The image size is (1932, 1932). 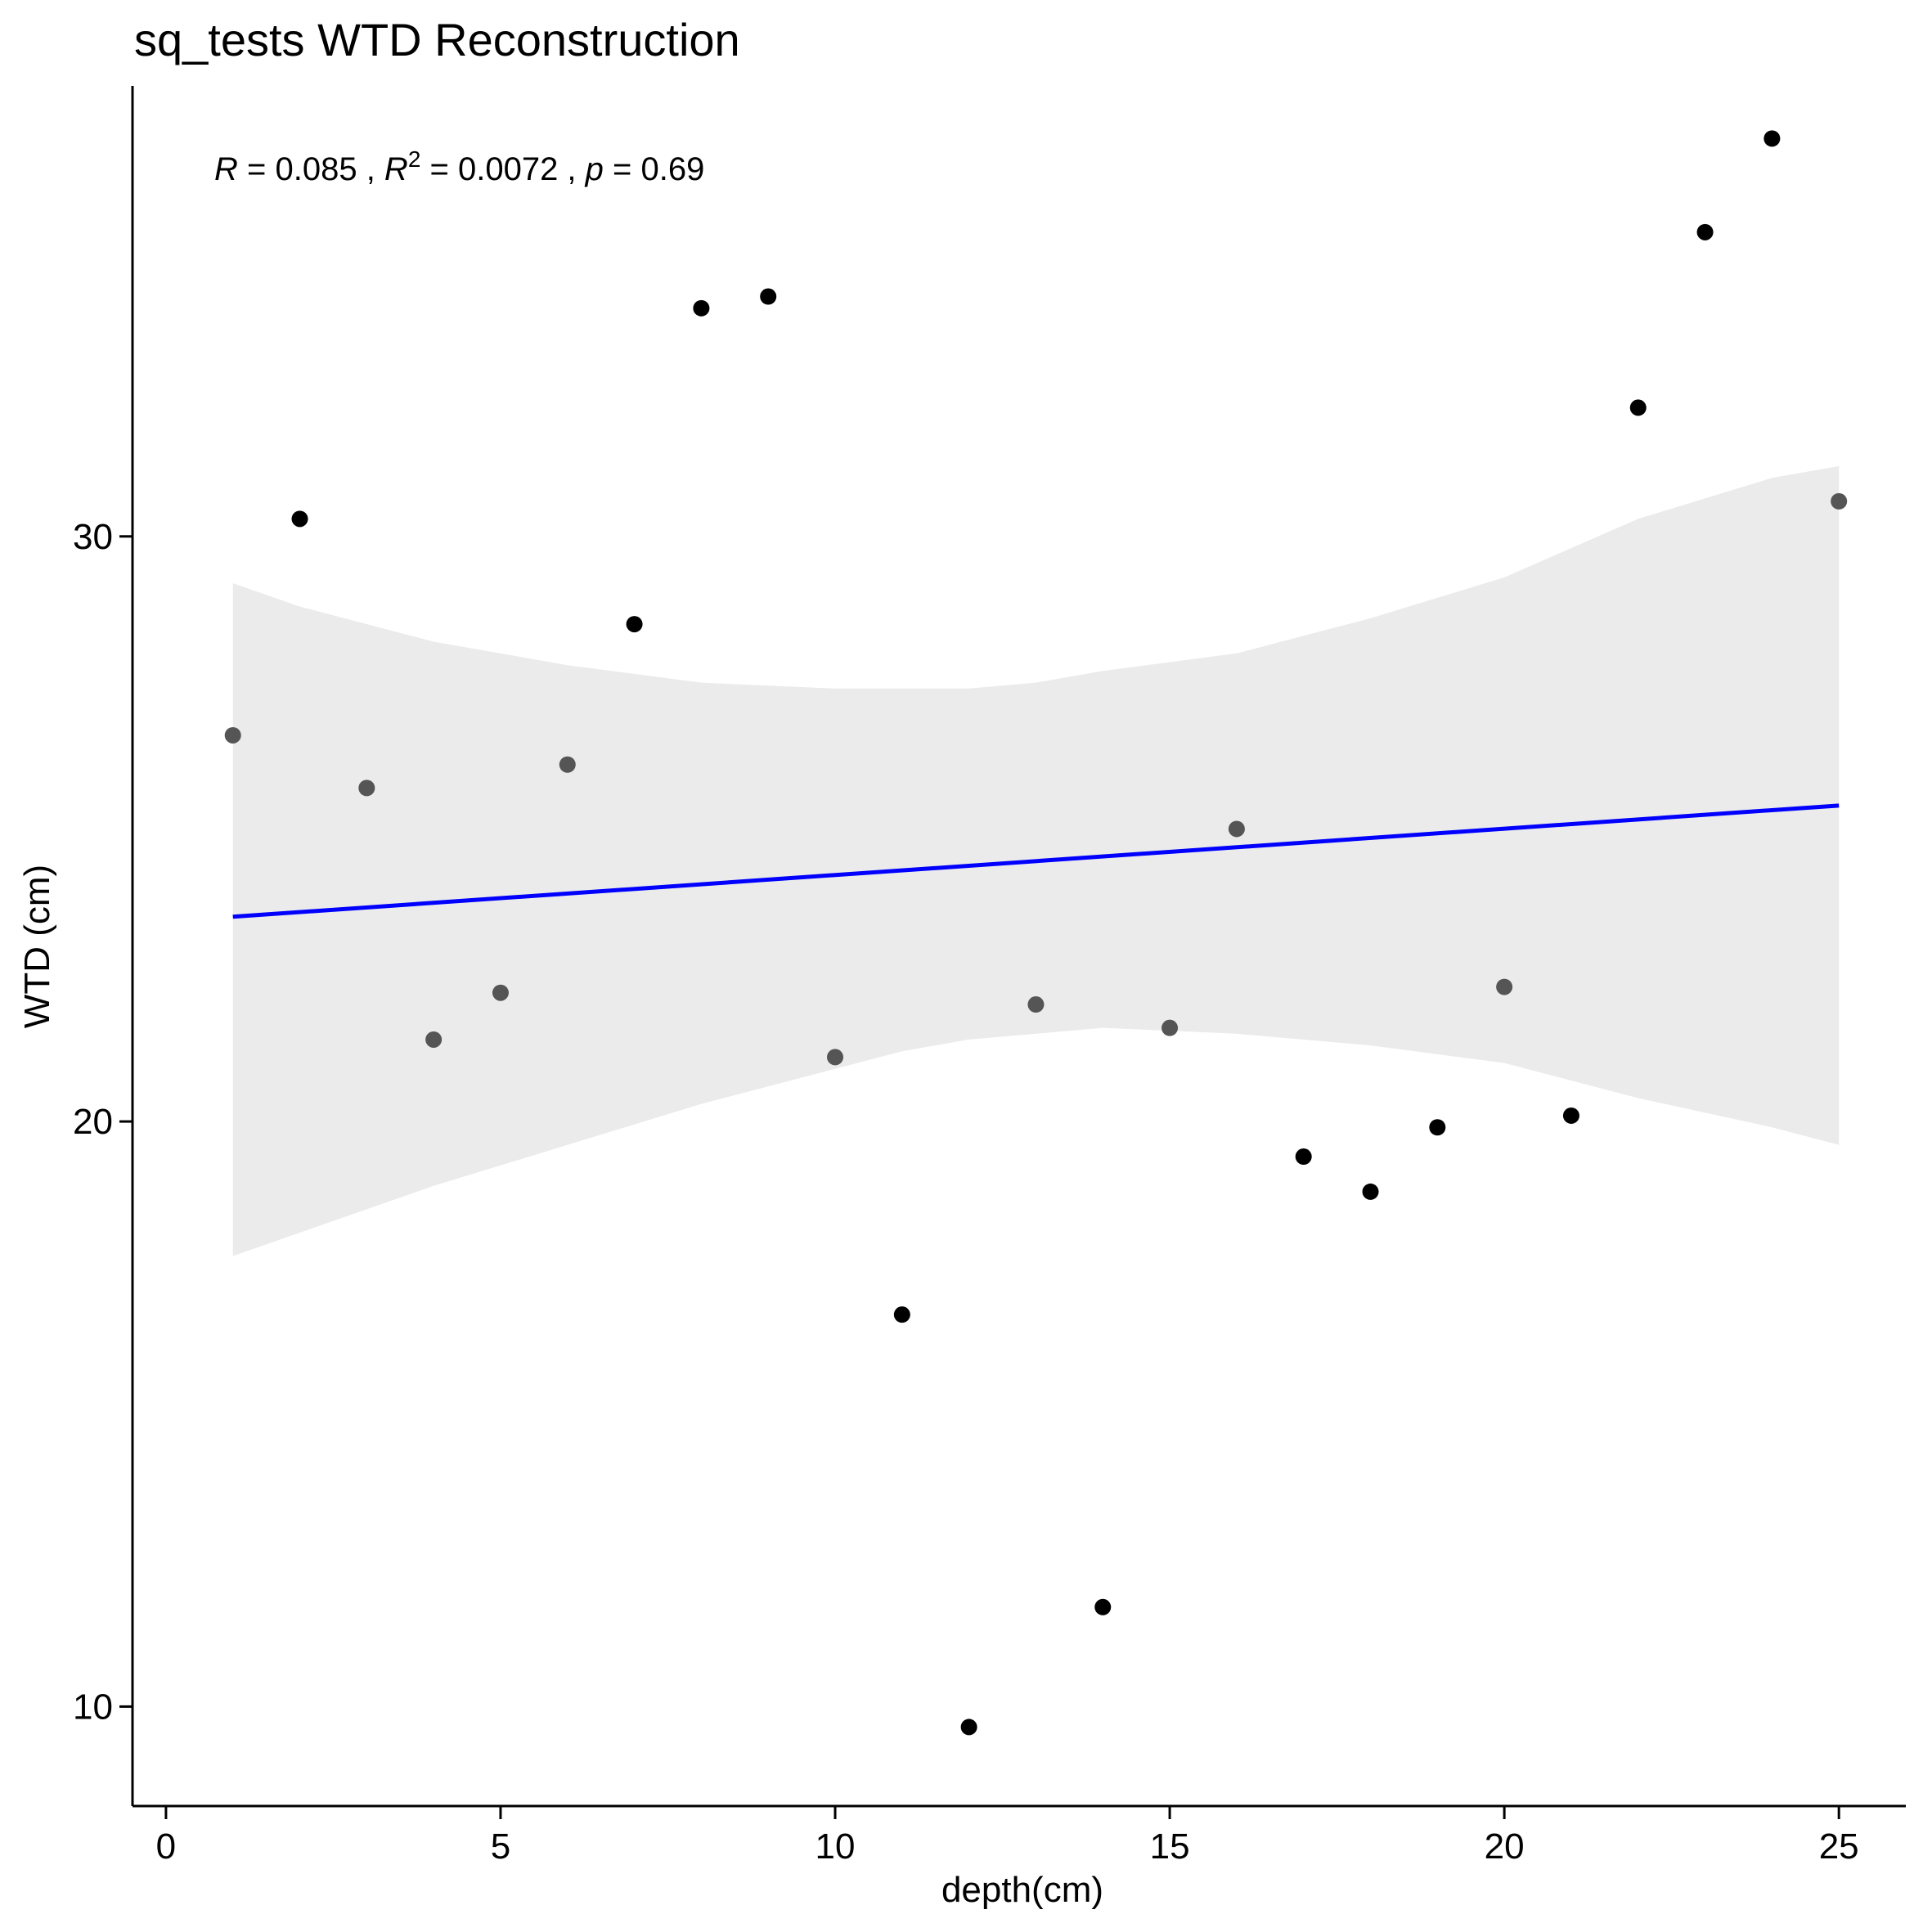 I want to click on x-tick-label: 25, so click(x=1839, y=1847).